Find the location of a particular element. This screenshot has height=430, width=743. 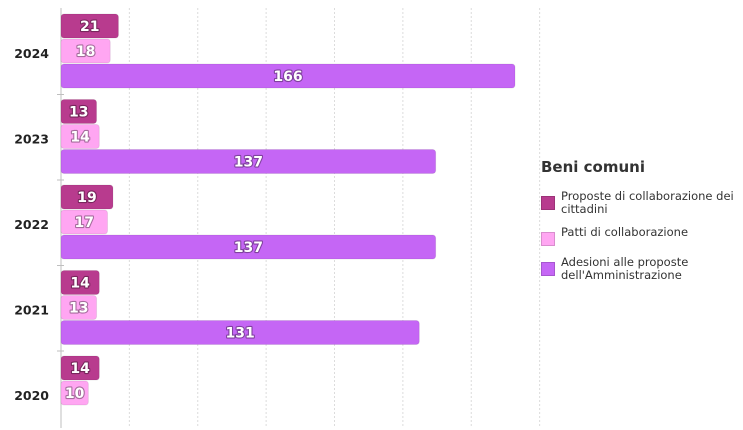

data-label: 18 is located at coordinates (85, 52).